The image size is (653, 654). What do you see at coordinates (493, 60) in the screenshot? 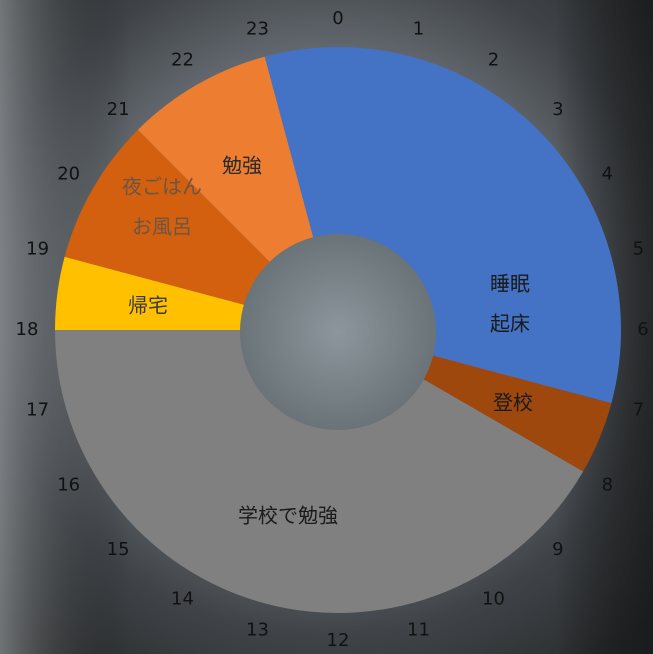
I see `hour-label: 2` at bounding box center [493, 60].